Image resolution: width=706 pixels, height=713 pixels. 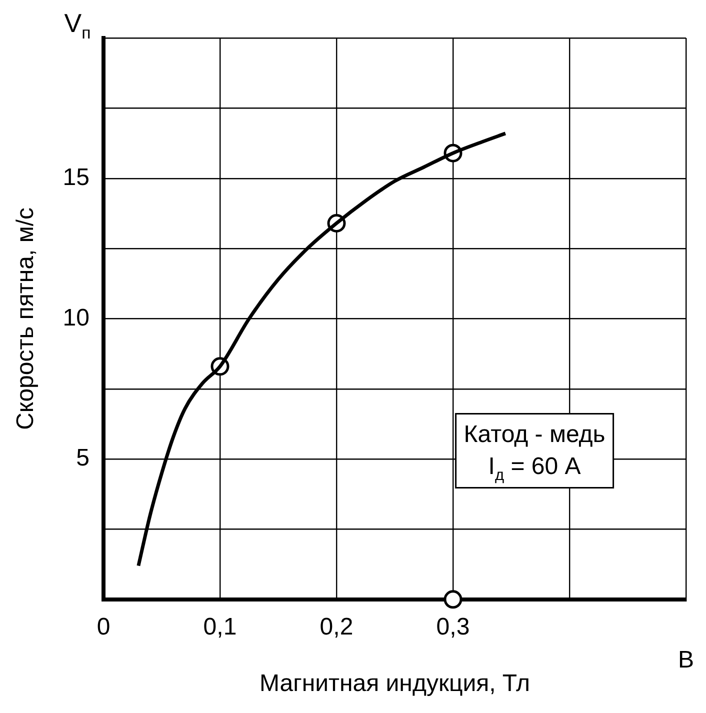 I want to click on text: B, so click(x=686, y=660).